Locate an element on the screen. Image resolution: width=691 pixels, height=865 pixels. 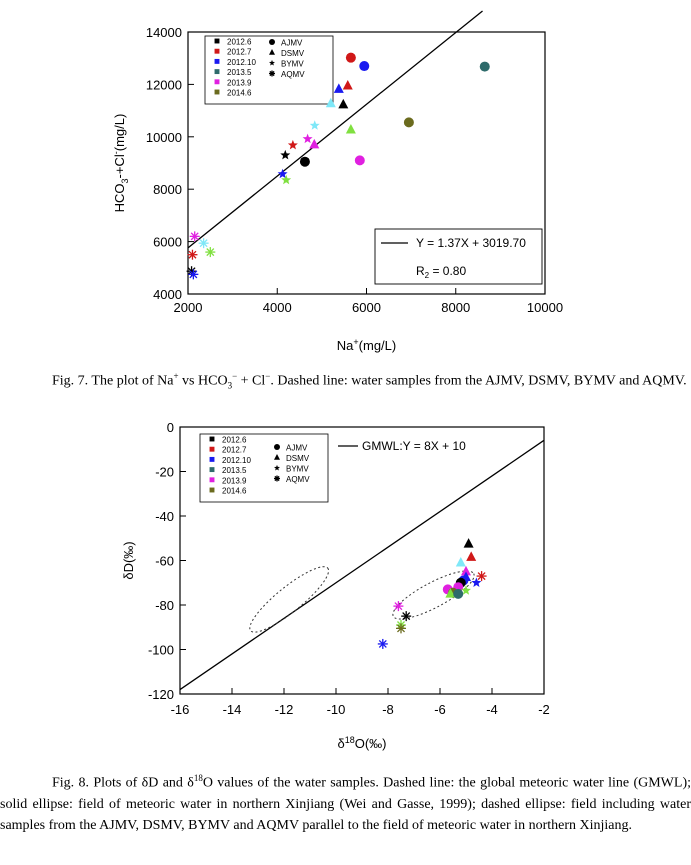
y-tick-label: 10000 is located at coordinates (164, 137).